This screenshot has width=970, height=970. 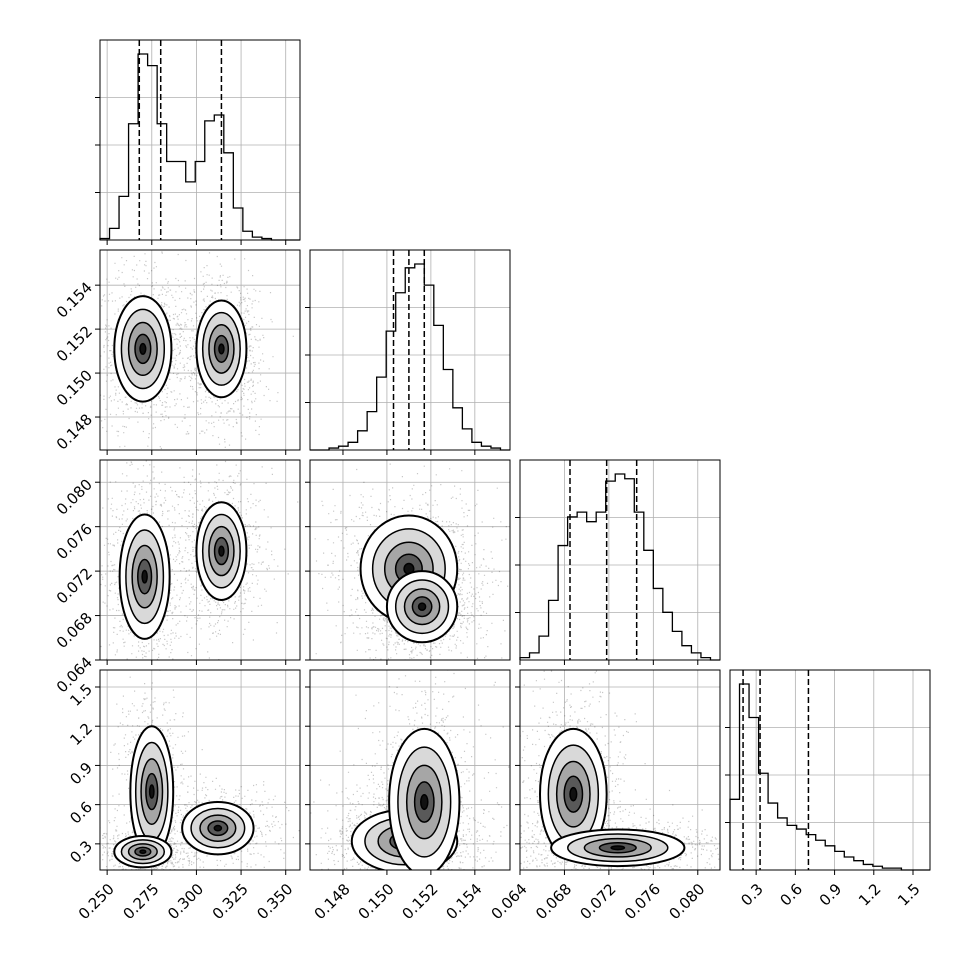 I want to click on x-tick-label-3-3: 1.2, so click(x=870, y=895).